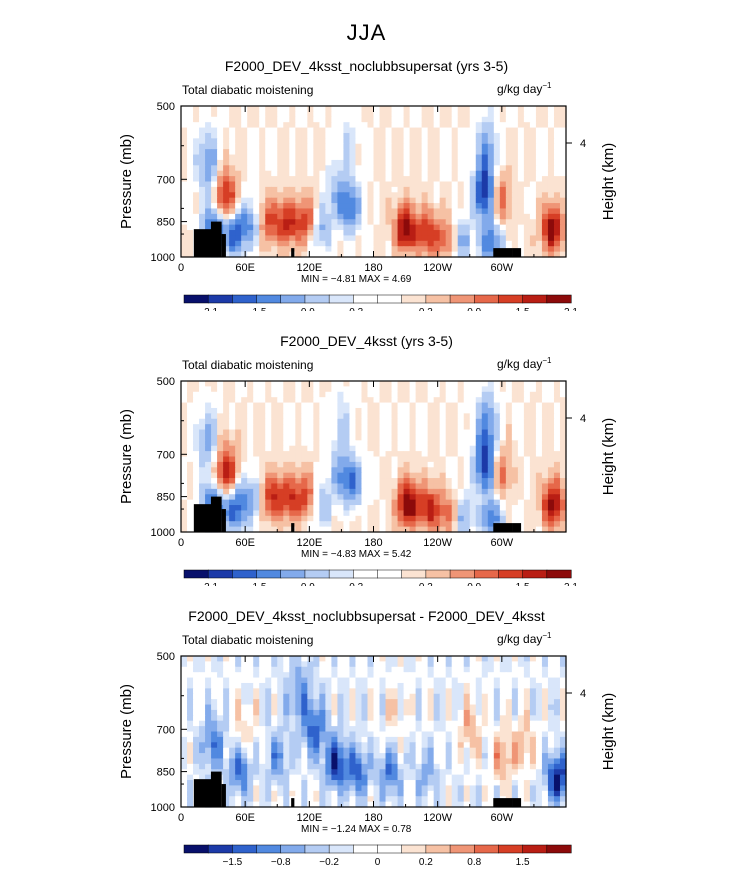  I want to click on panel-3-left-label: Total diabatic moistening, so click(248, 640).